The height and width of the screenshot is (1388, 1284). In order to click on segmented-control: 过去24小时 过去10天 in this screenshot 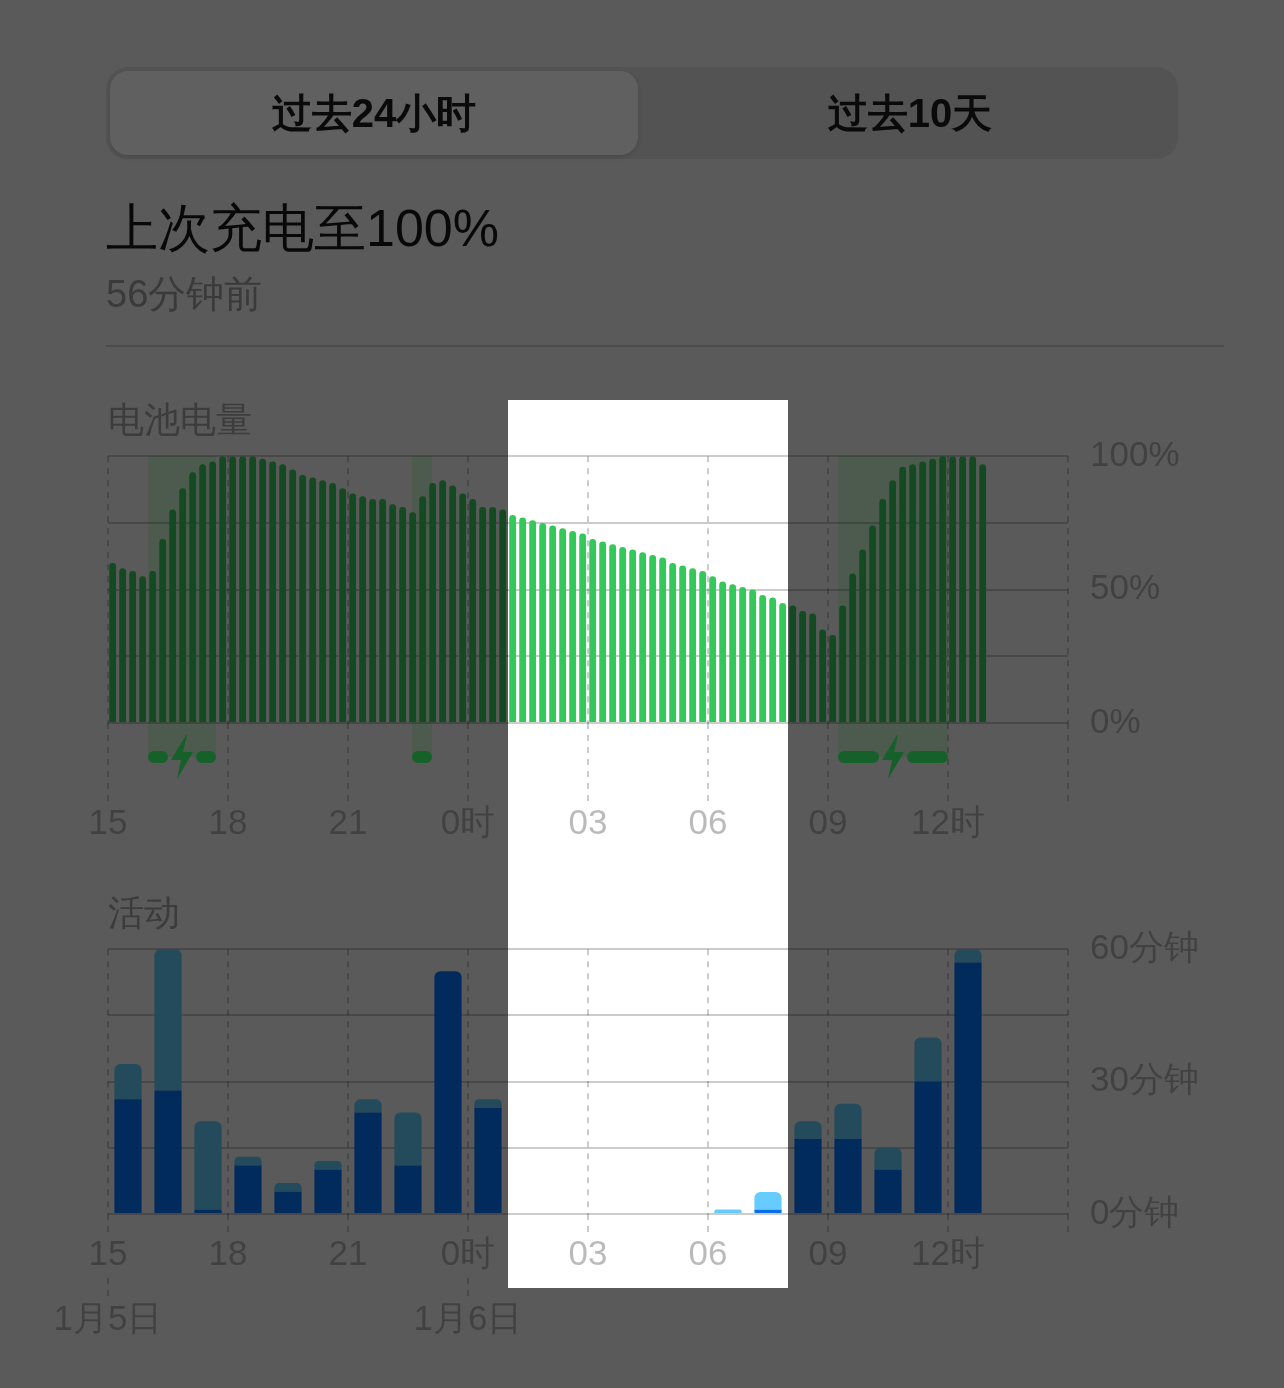, I will do `click(642, 113)`.